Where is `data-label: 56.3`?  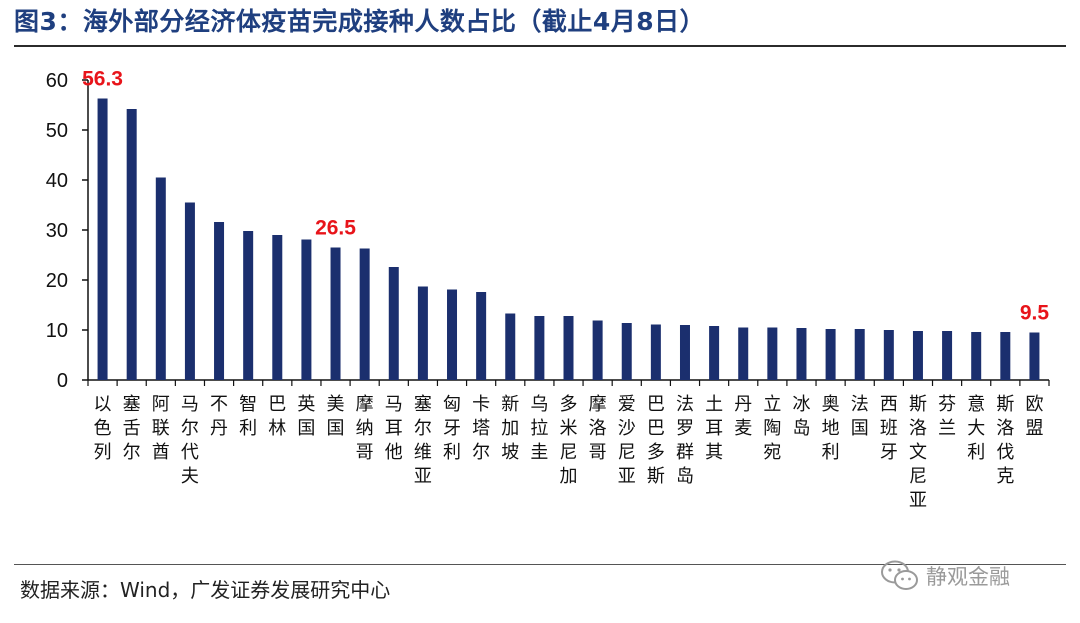
data-label: 56.3 is located at coordinates (102, 79).